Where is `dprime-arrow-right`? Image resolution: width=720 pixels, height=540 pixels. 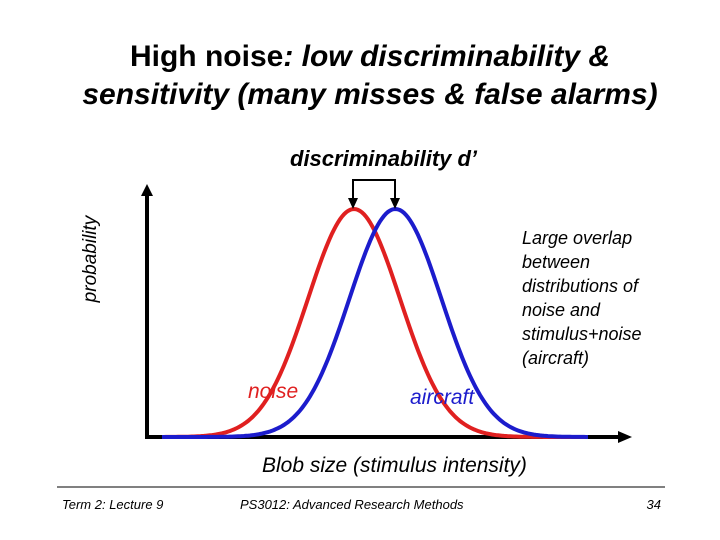
dprime-arrow-right is located at coordinates (395, 203).